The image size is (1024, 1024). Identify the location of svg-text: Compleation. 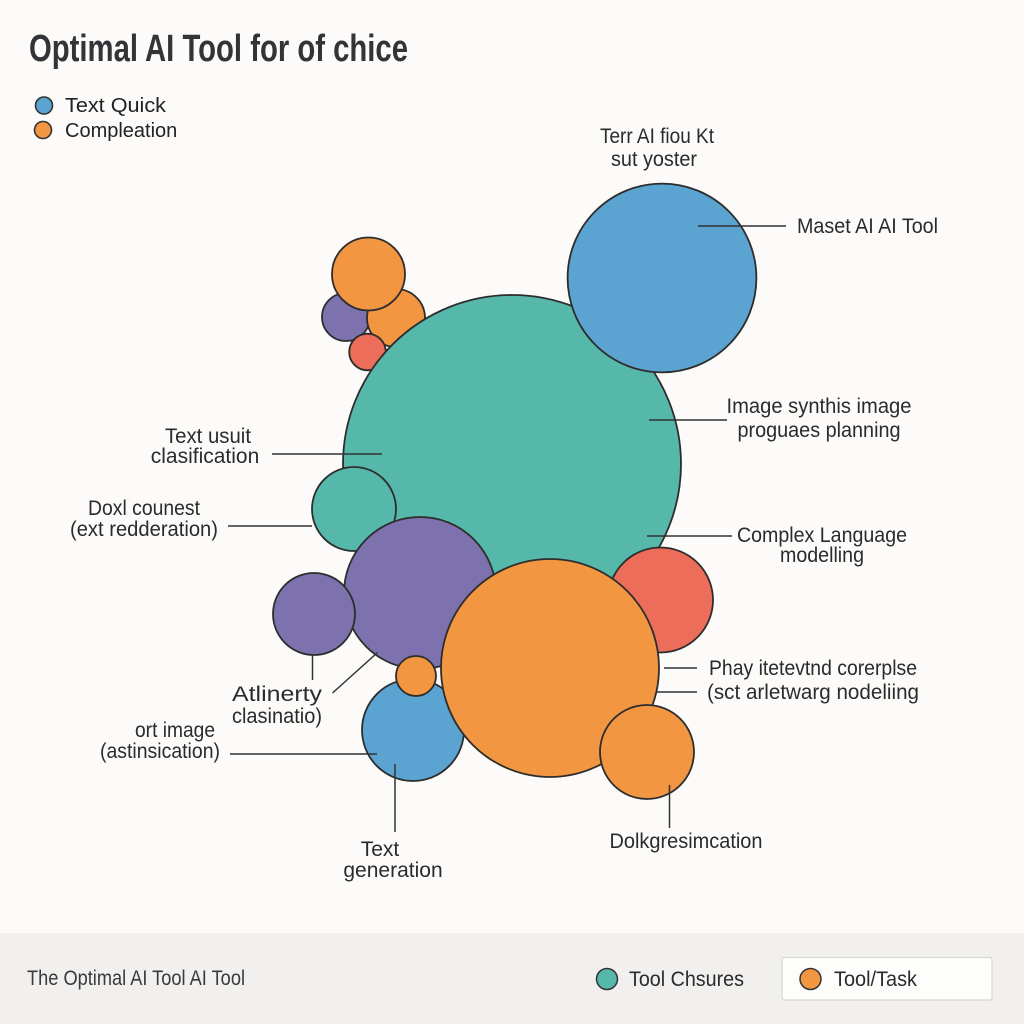
(121, 131).